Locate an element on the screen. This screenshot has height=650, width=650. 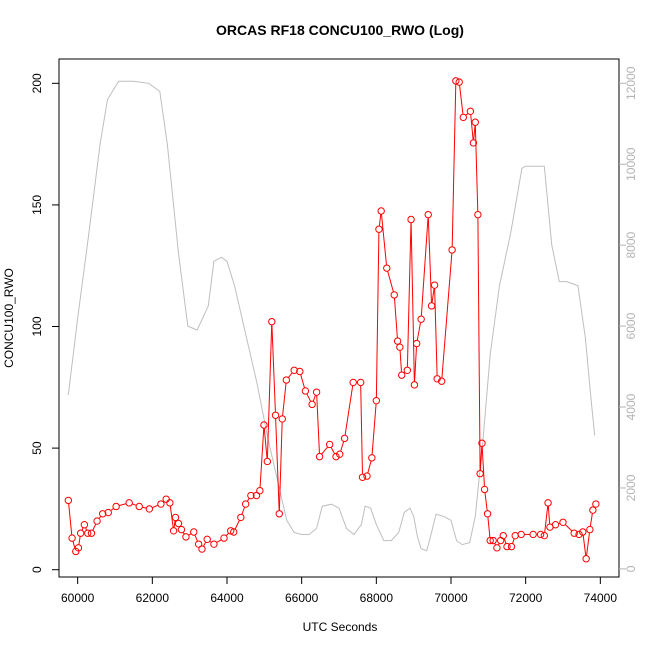
y-tick-label: 50 is located at coordinates (37, 448).